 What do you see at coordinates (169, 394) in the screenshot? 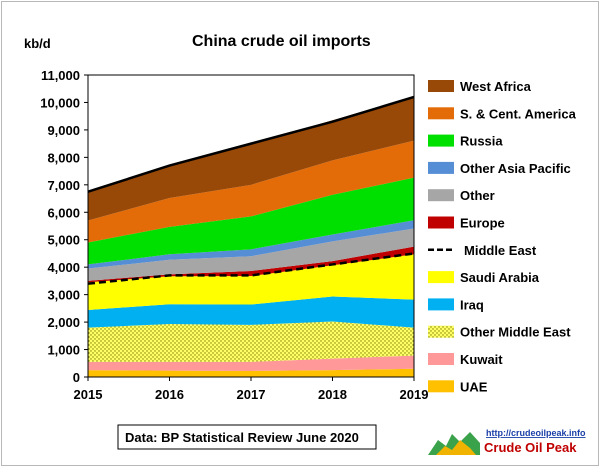
I see `x-tick-label: 2016` at bounding box center [169, 394].